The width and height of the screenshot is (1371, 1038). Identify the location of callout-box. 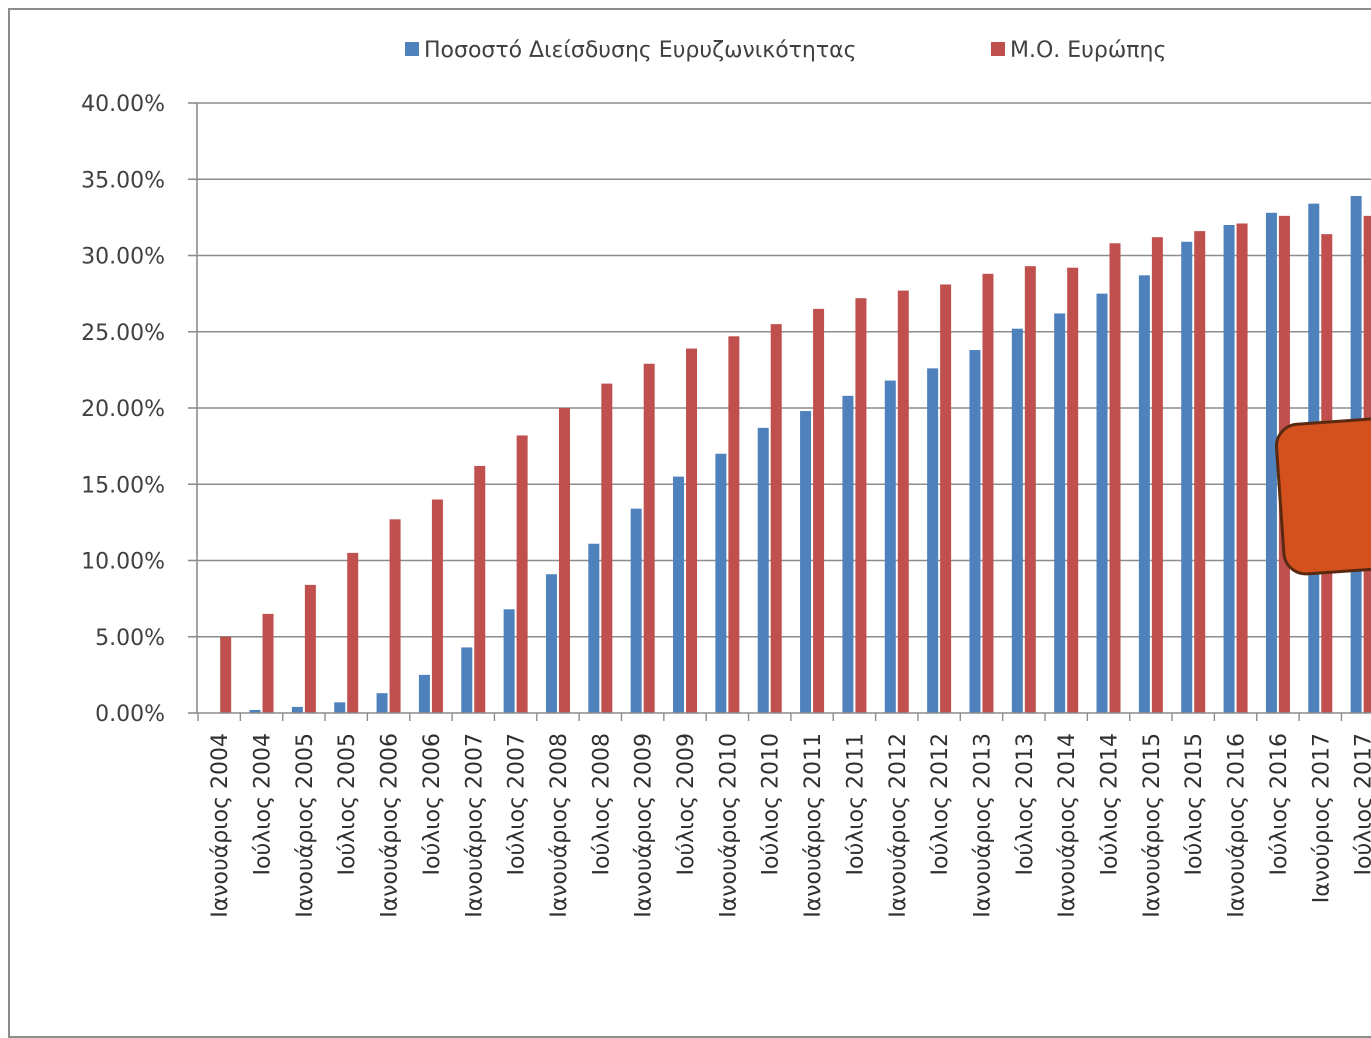
(1322, 495).